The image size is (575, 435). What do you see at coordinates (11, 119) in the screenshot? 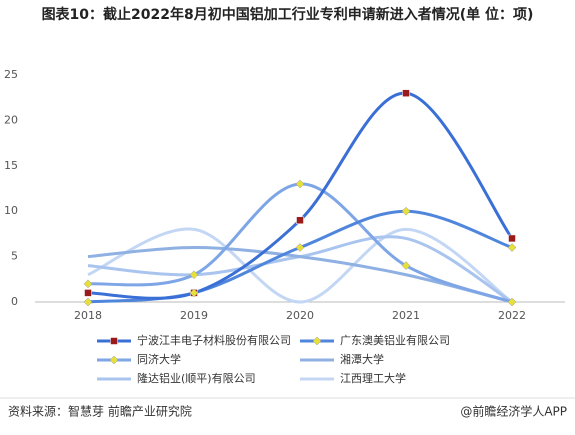
I see `y-tick-label: 20` at bounding box center [11, 119].